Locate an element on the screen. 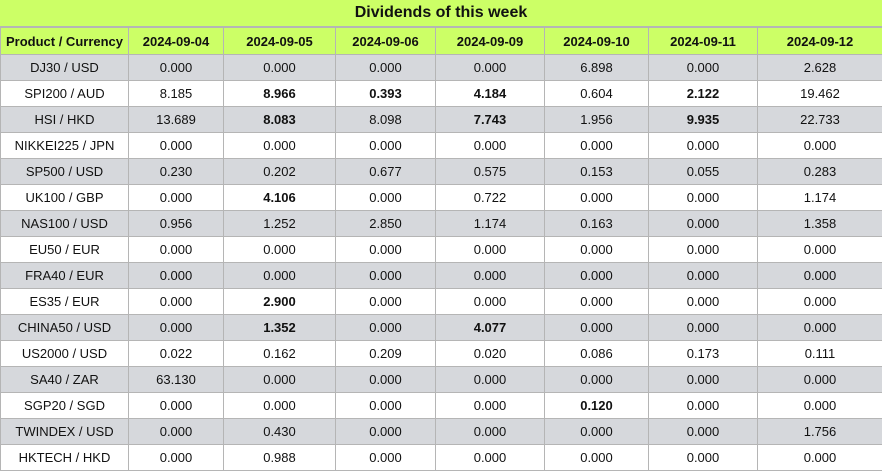 The height and width of the screenshot is (471, 882). dividend-value-cell: 2.122 is located at coordinates (703, 94).